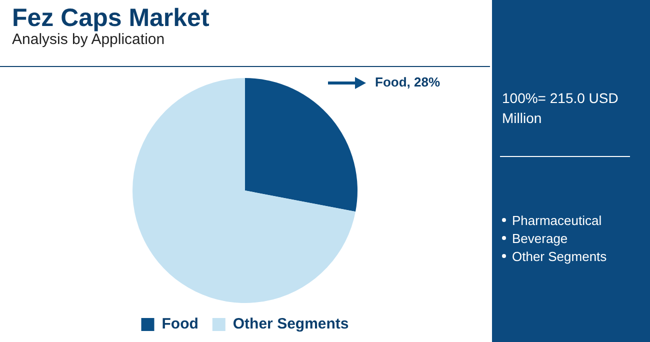 This screenshot has width=650, height=342. I want to click on text: 100%= 215.0 USD Million, so click(561, 108).